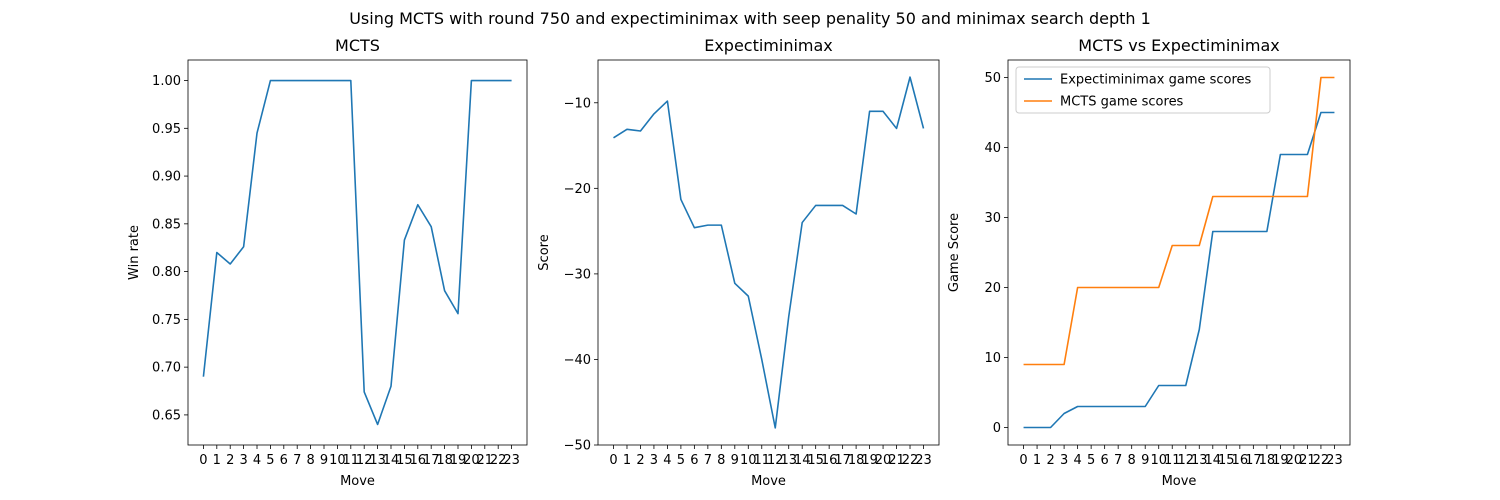 The height and width of the screenshot is (500, 1500). Describe the element at coordinates (1178, 45) in the screenshot. I see `plot-title: MCTS vs Expectiminimax` at that location.